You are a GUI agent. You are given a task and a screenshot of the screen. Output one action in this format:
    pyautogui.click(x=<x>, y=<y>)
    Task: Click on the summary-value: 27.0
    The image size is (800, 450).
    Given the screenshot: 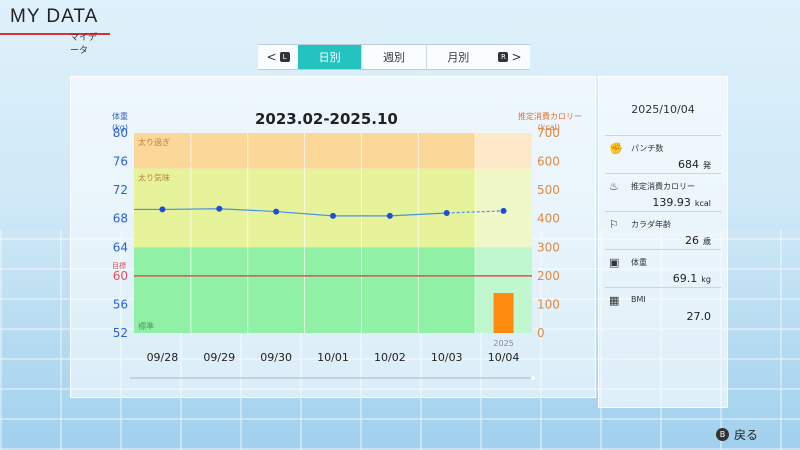 What is the action you would take?
    pyautogui.click(x=699, y=316)
    